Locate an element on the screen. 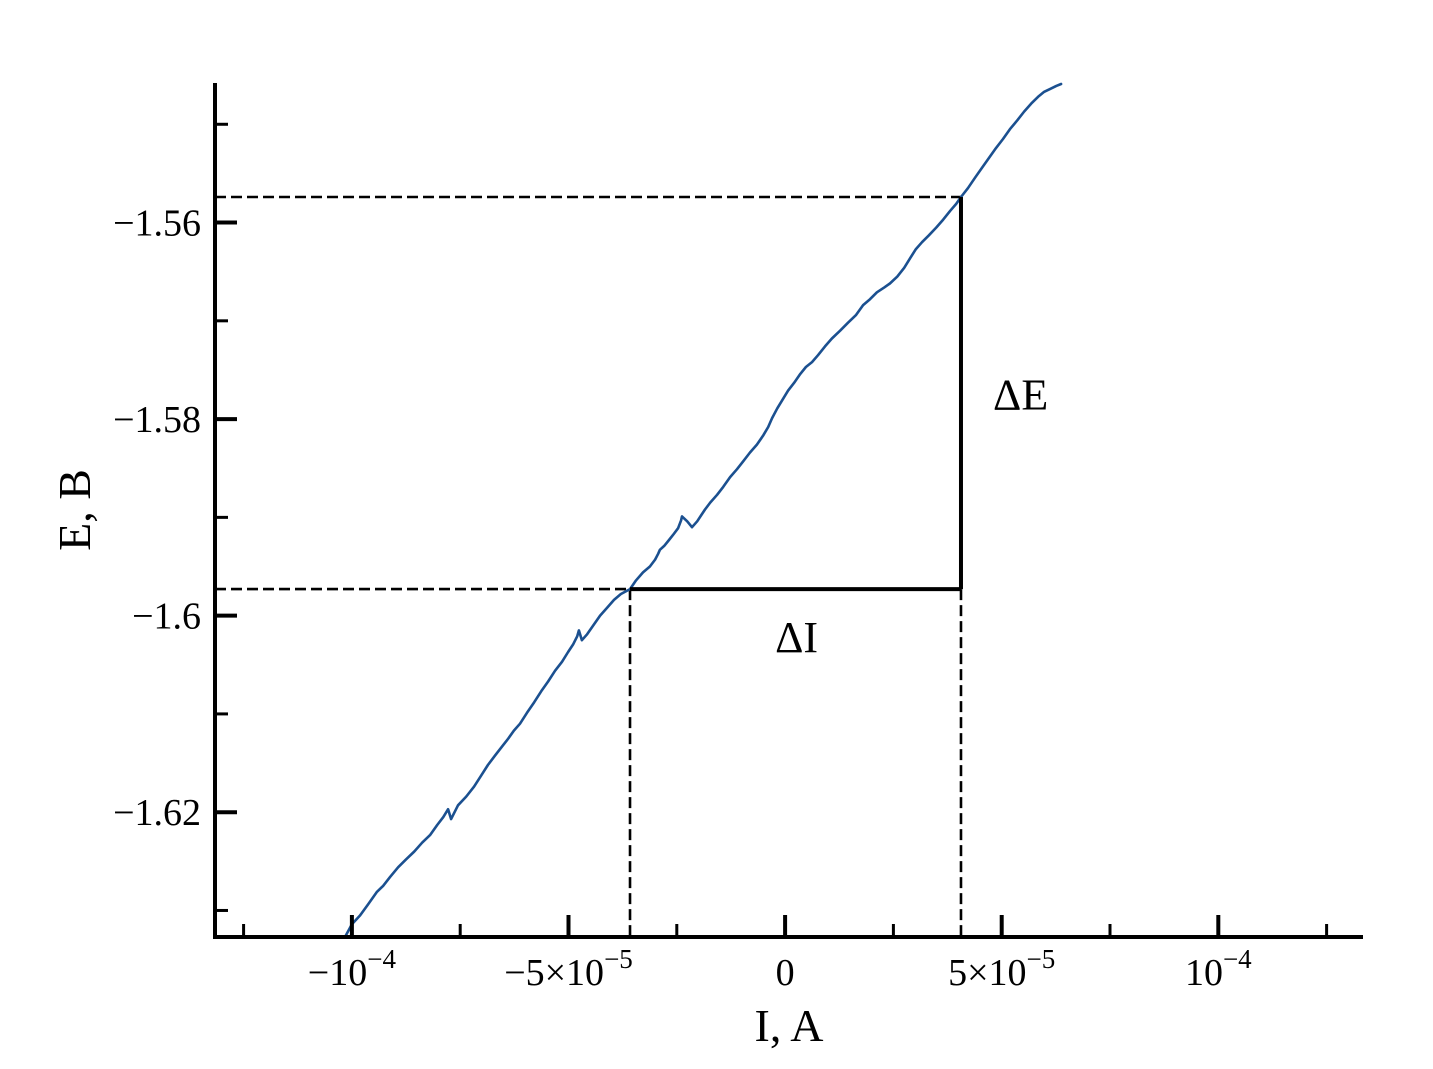 The image size is (1433, 1069). y-tick-label: −1.62 is located at coordinates (157, 813).